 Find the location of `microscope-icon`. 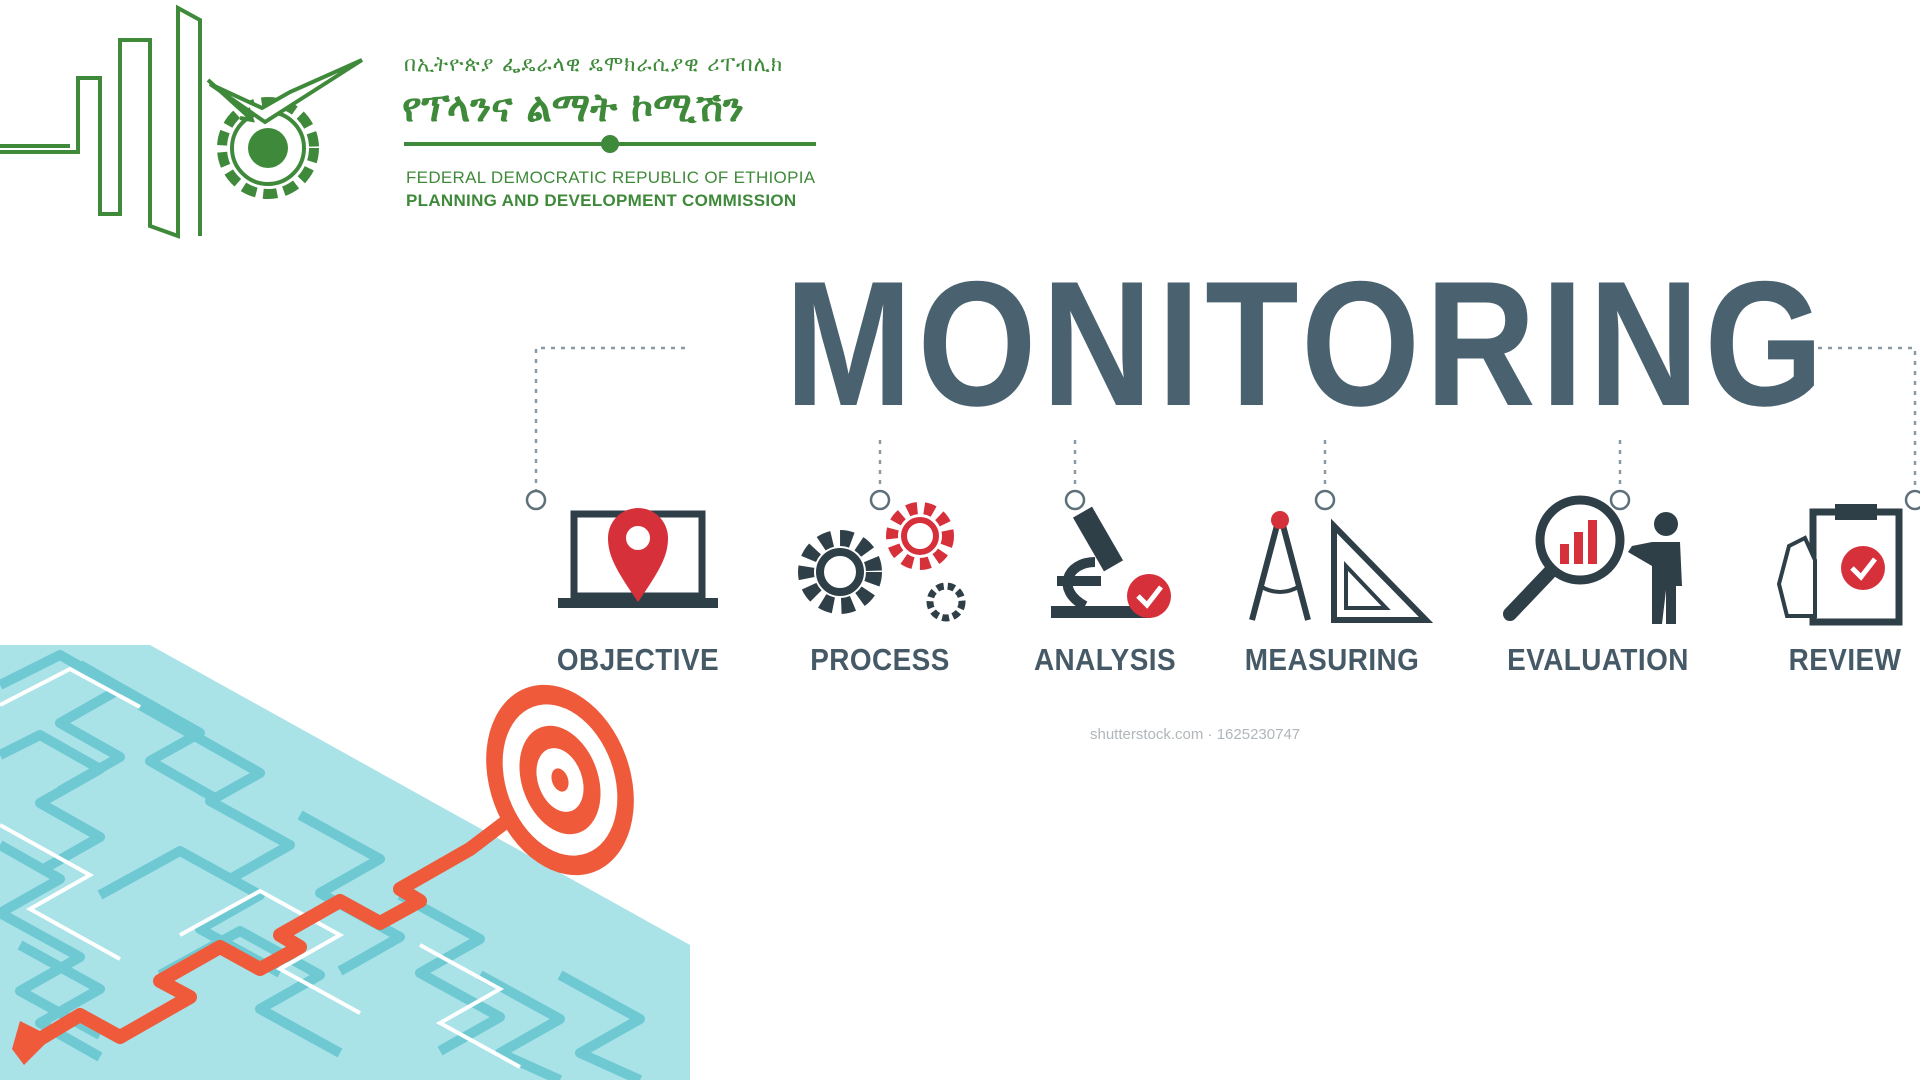

microscope-icon is located at coordinates (1111, 562).